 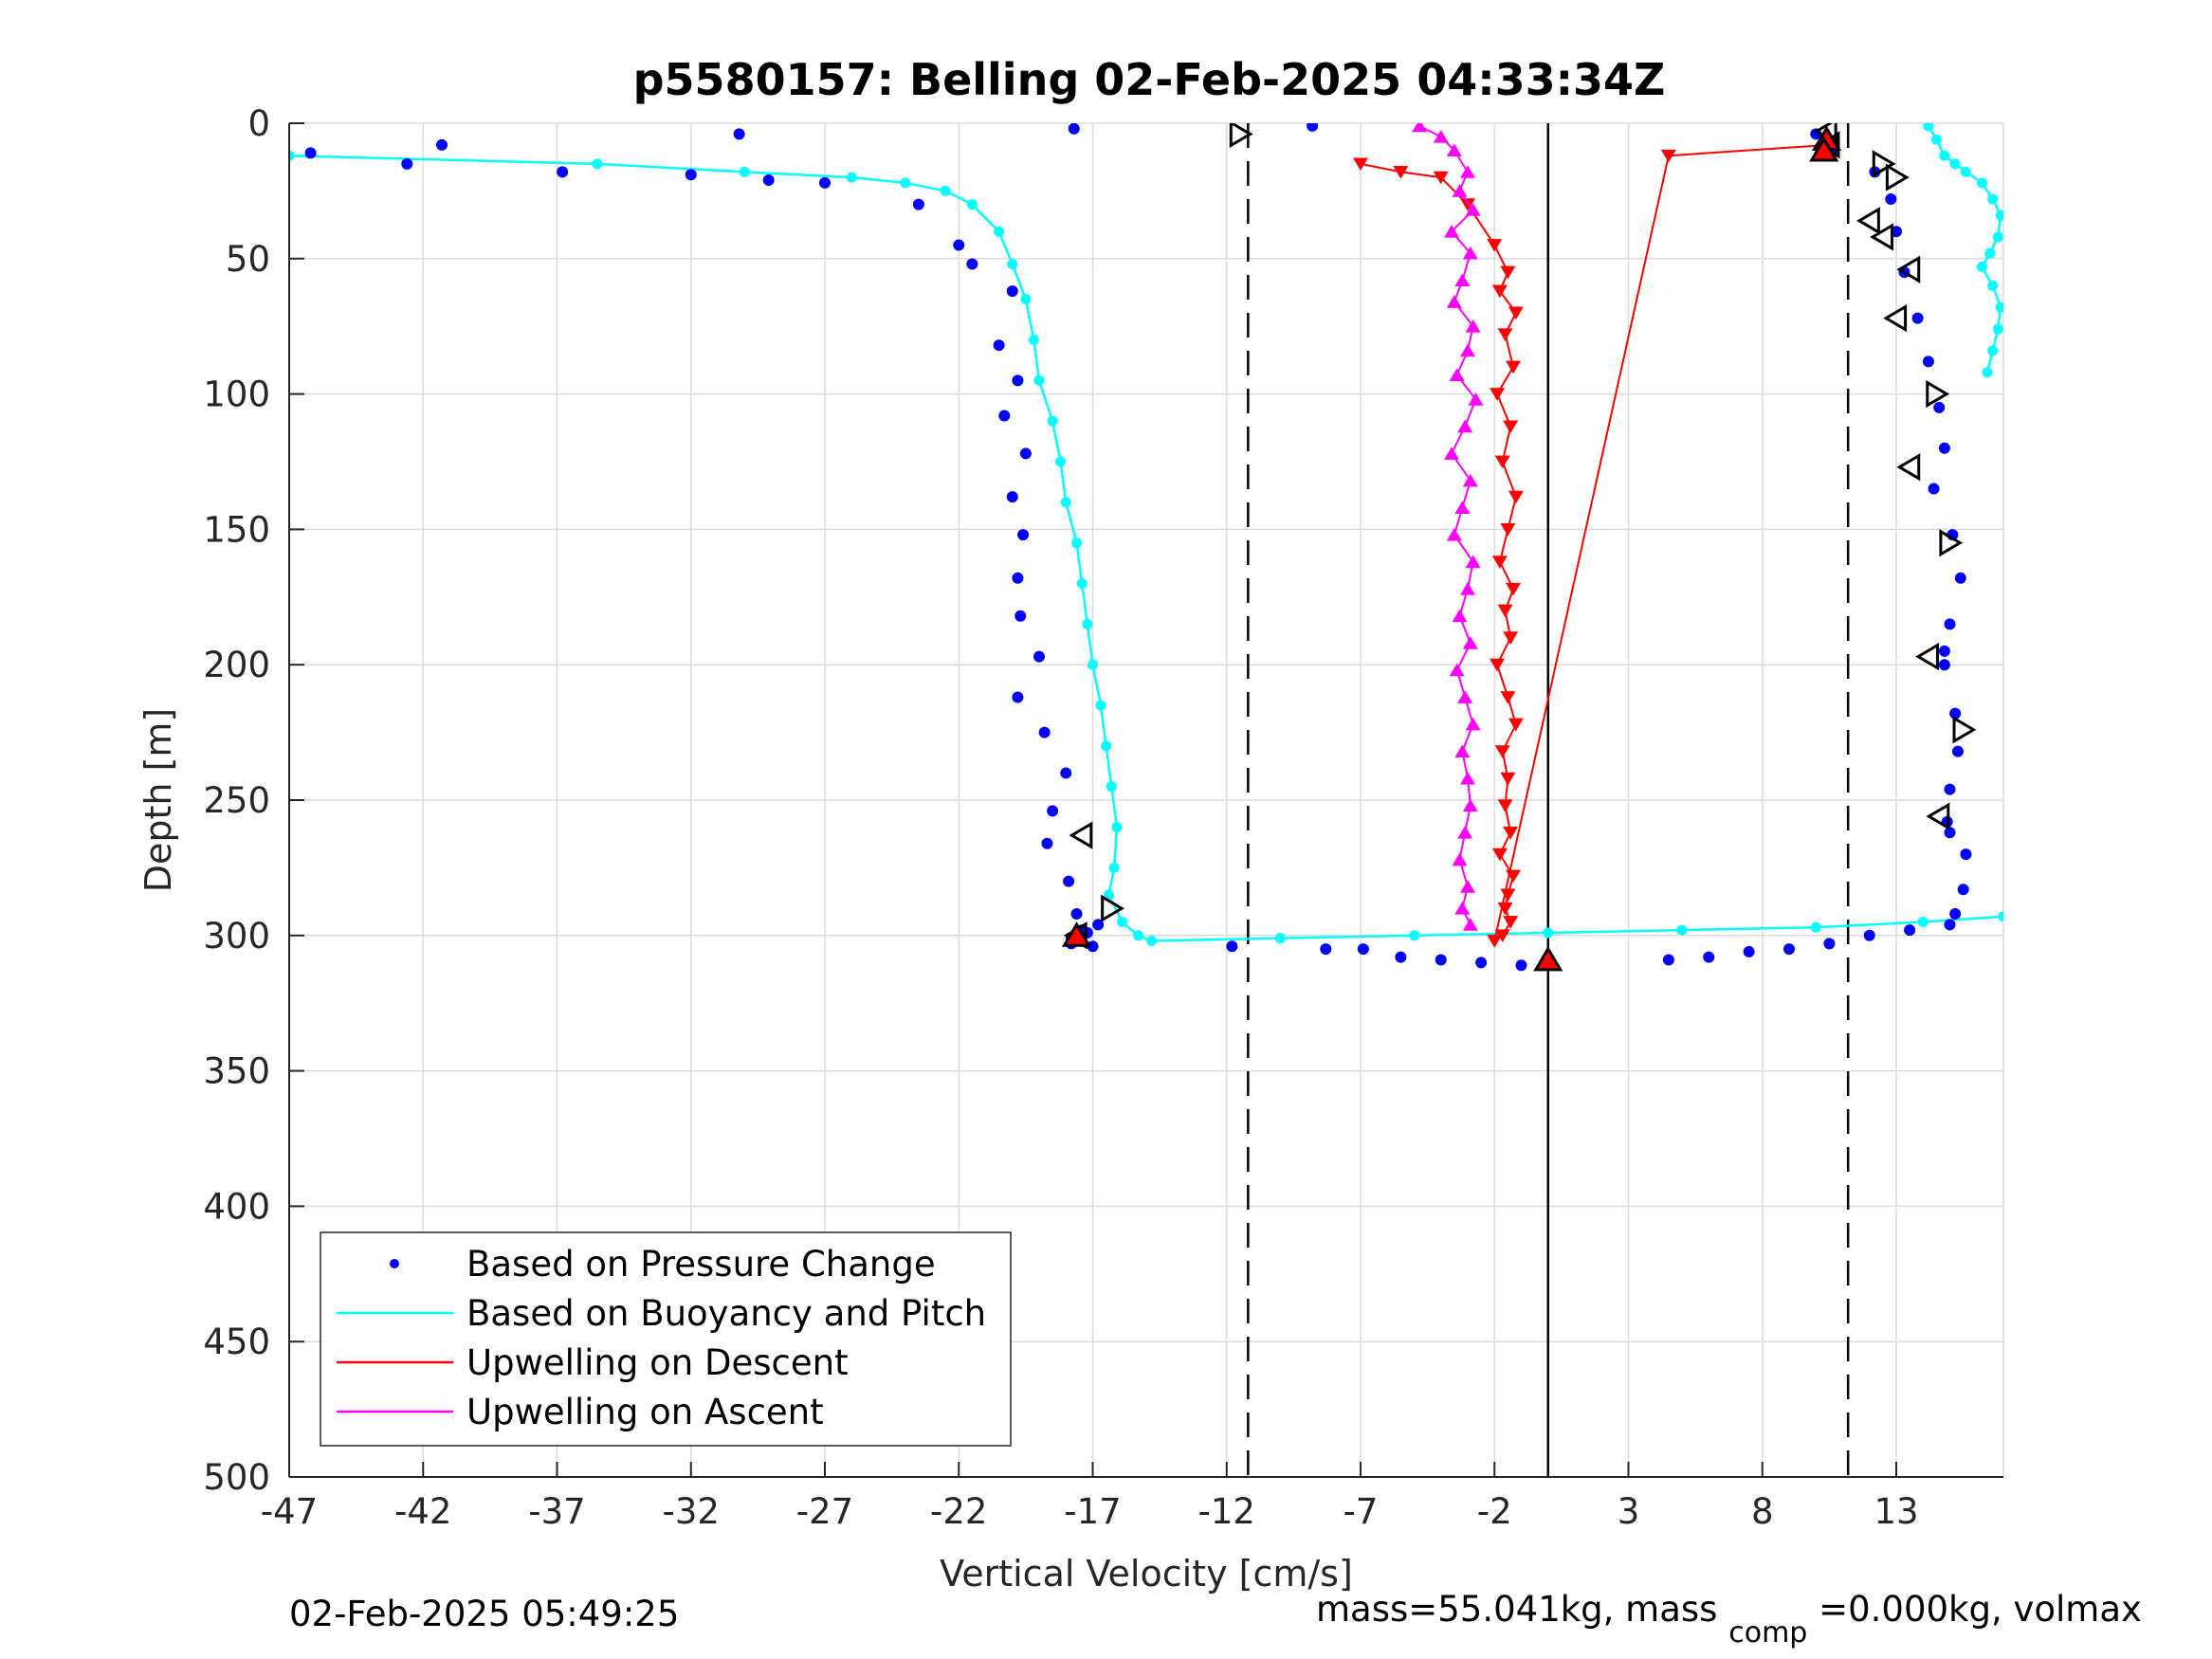 I want to click on buoyancy-line-upper, so click(x=1964, y=249).